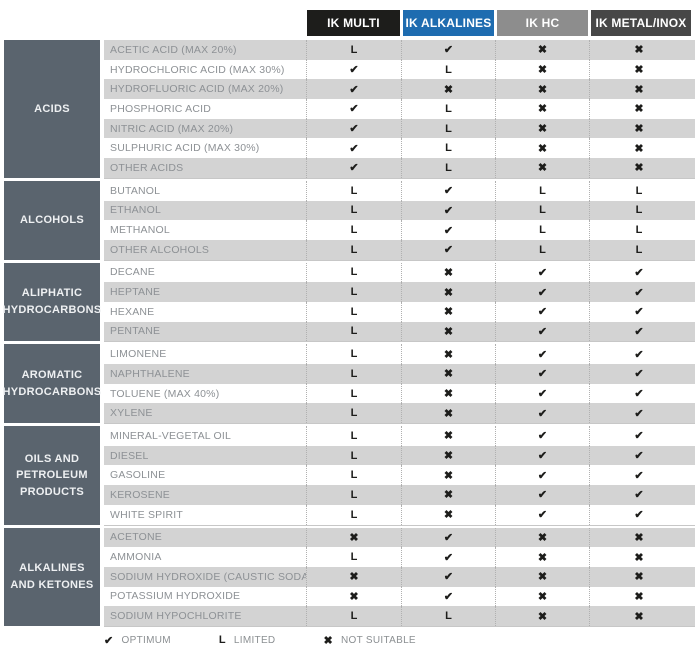  I want to click on chemical-name: HYDROCHLORIC ACID (MAX 30%), so click(197, 69).